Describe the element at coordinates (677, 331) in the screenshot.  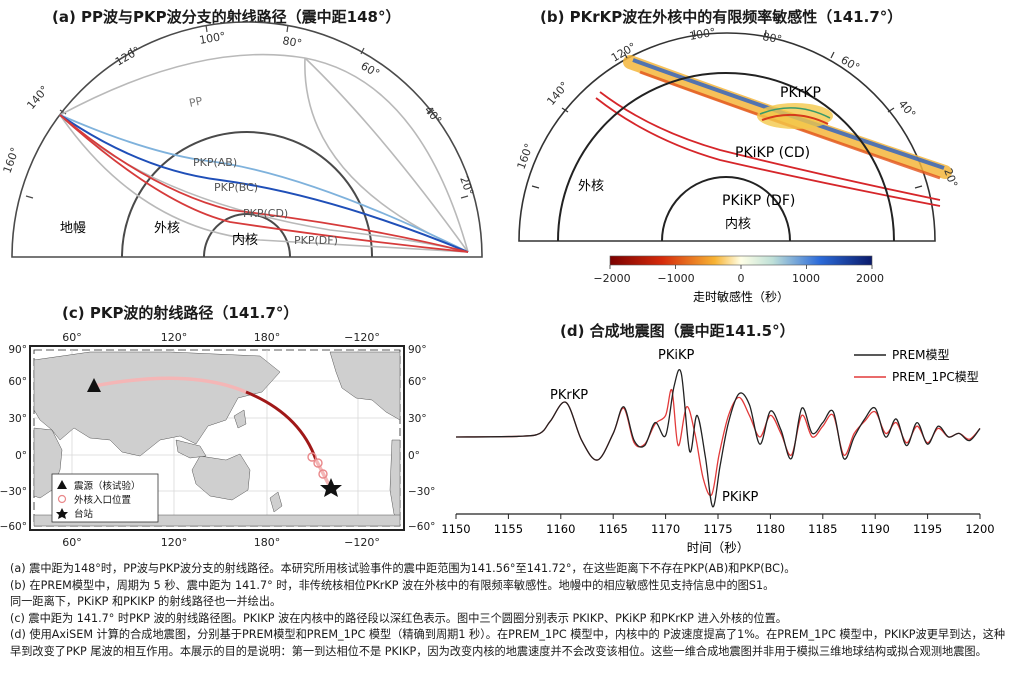
I see `panel-d-title: (d) 合成地震图（震中距141.5°）` at that location.